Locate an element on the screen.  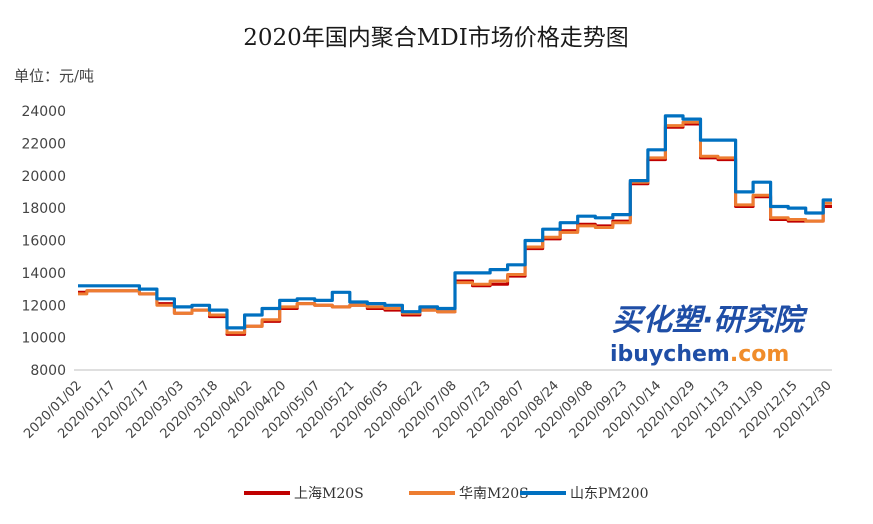
legend-label-0: 上海M20S is located at coordinates (329, 494).